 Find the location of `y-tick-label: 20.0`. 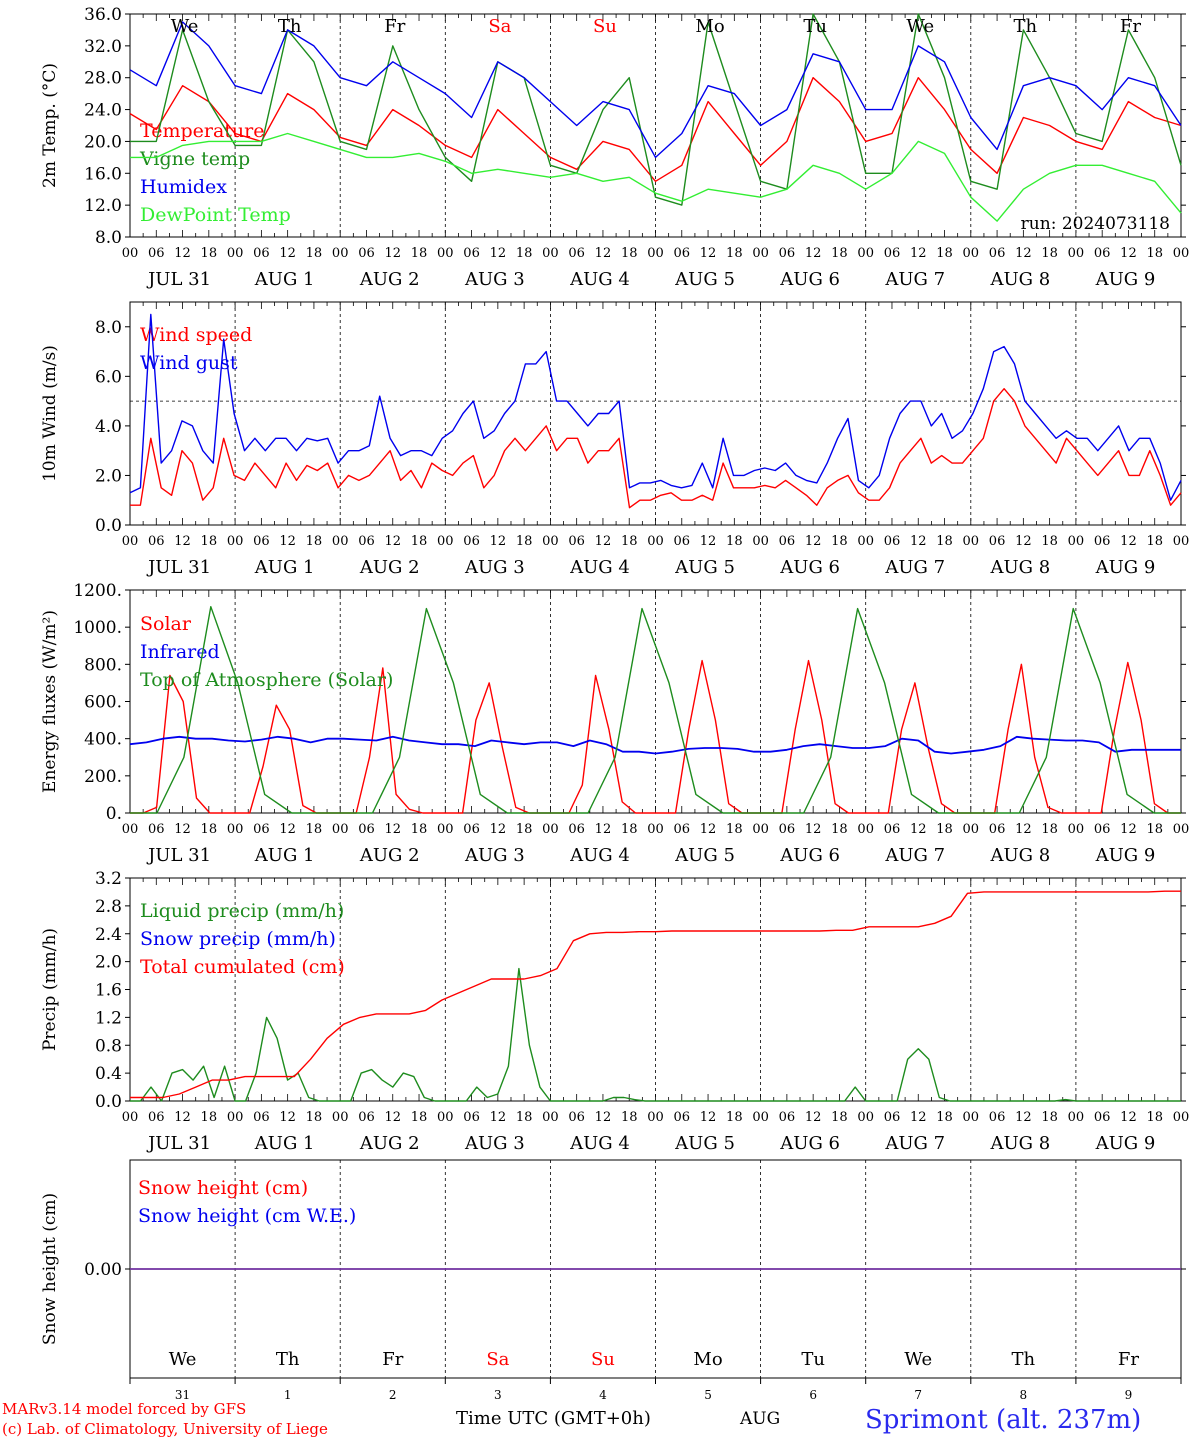

y-tick-label: 20.0 is located at coordinates (103, 142).